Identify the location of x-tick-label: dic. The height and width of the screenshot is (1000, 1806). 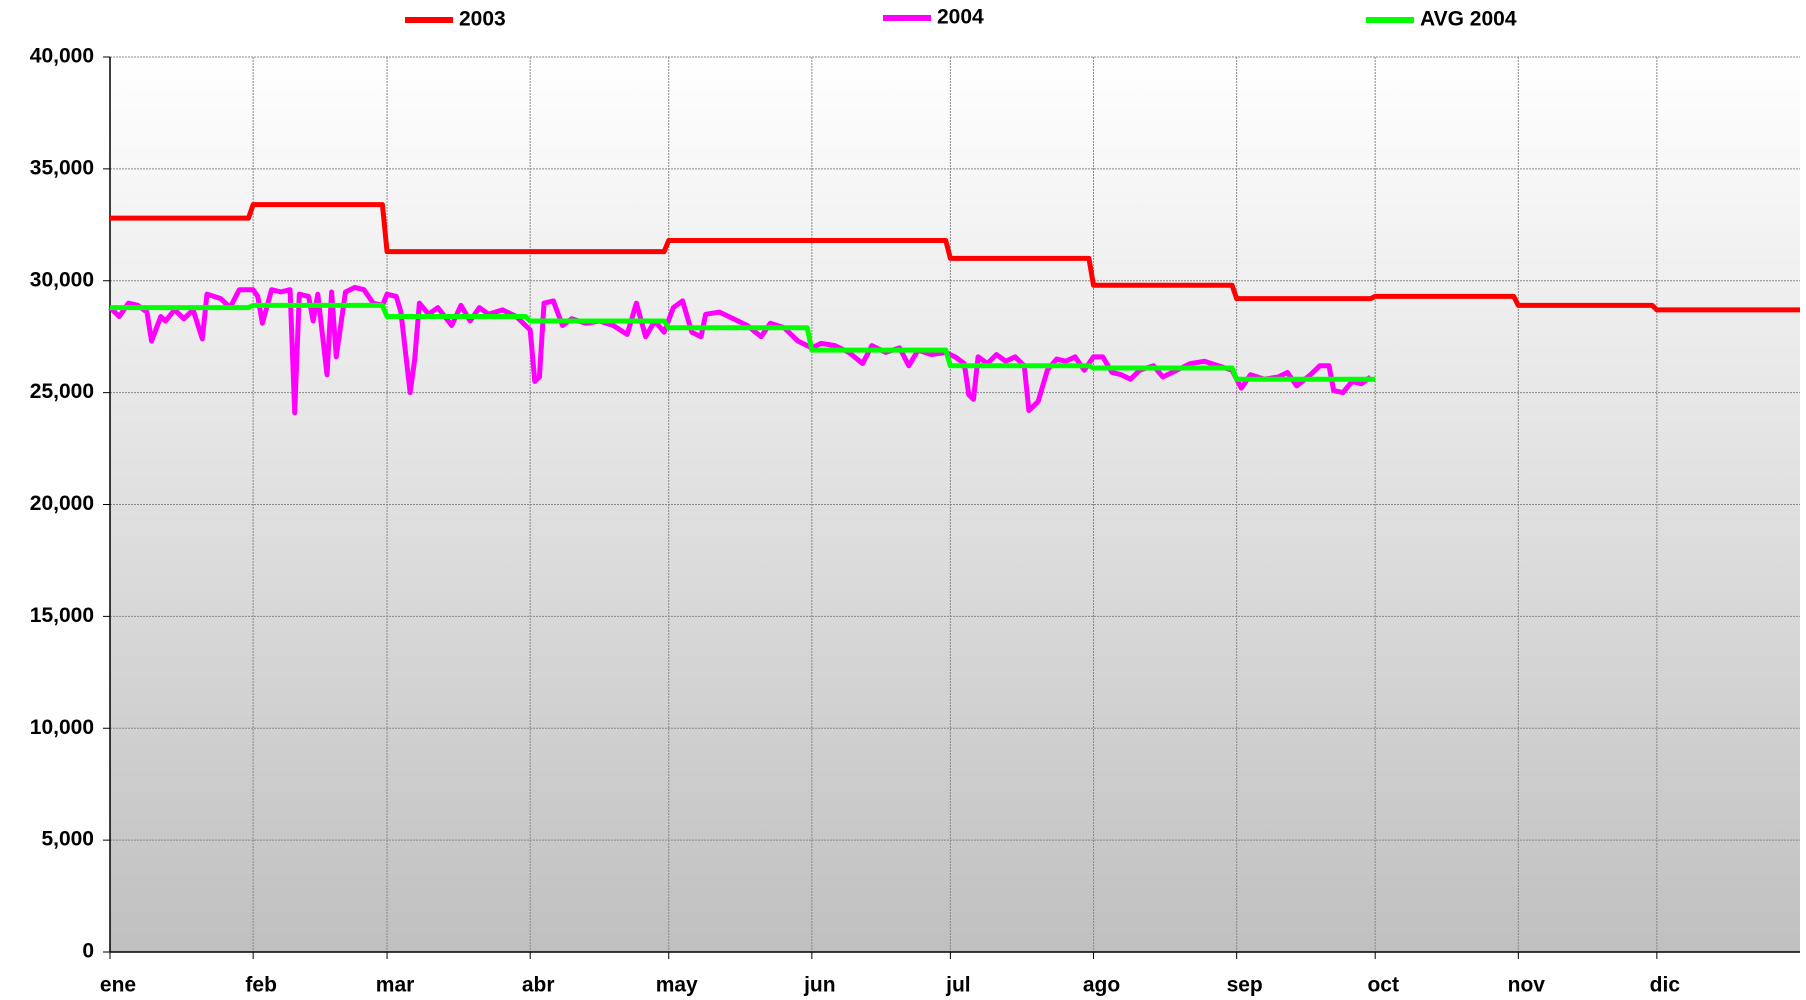
(1665, 985).